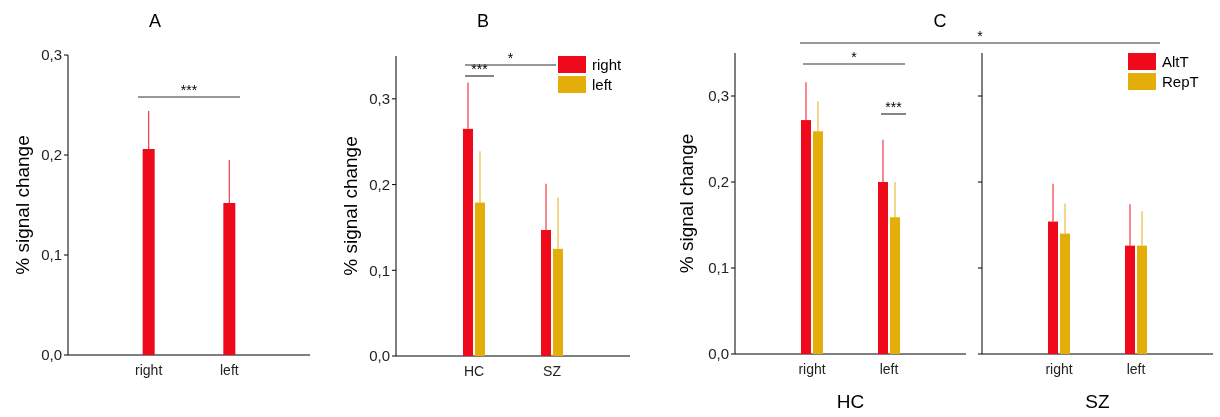  I want to click on legend-label: RepT, so click(1180, 82).